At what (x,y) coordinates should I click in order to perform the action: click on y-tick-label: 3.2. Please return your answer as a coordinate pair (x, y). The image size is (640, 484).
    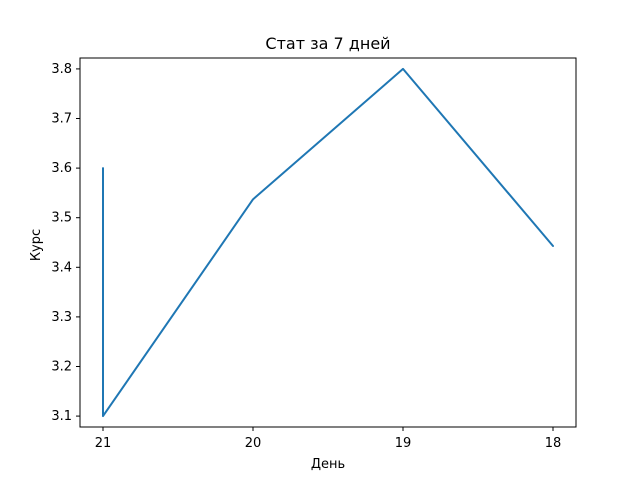
    Looking at the image, I should click on (61, 366).